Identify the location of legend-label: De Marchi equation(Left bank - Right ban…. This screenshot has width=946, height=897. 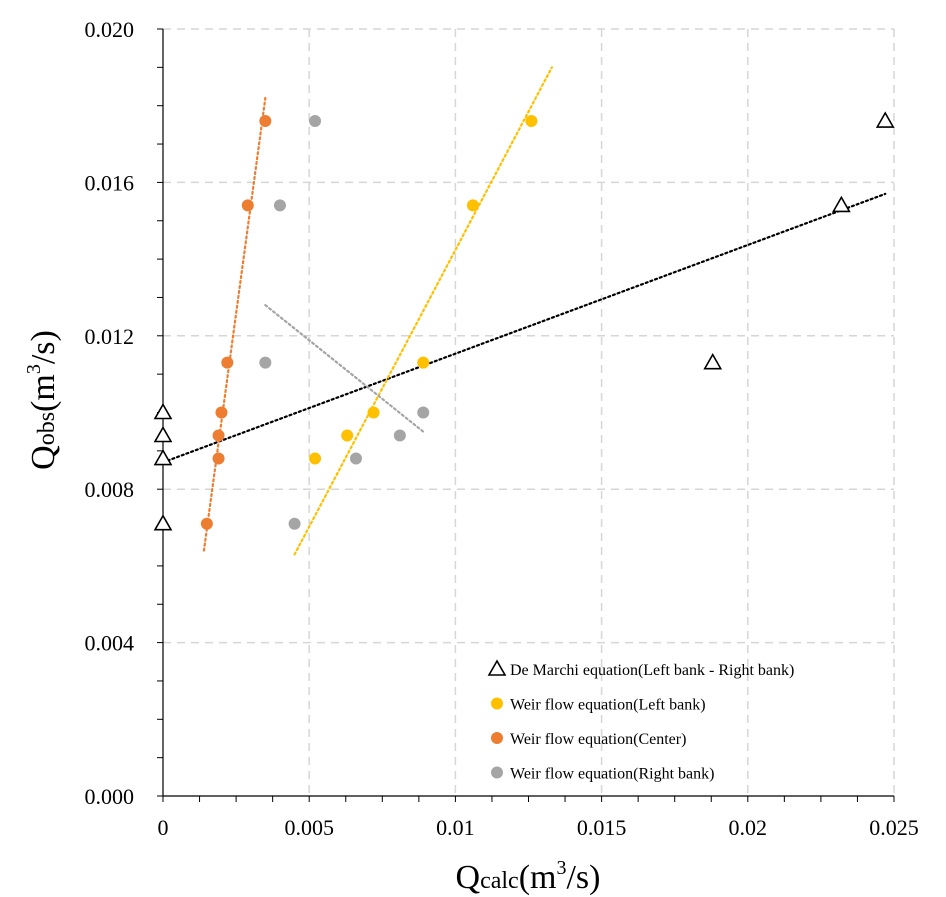
(652, 670).